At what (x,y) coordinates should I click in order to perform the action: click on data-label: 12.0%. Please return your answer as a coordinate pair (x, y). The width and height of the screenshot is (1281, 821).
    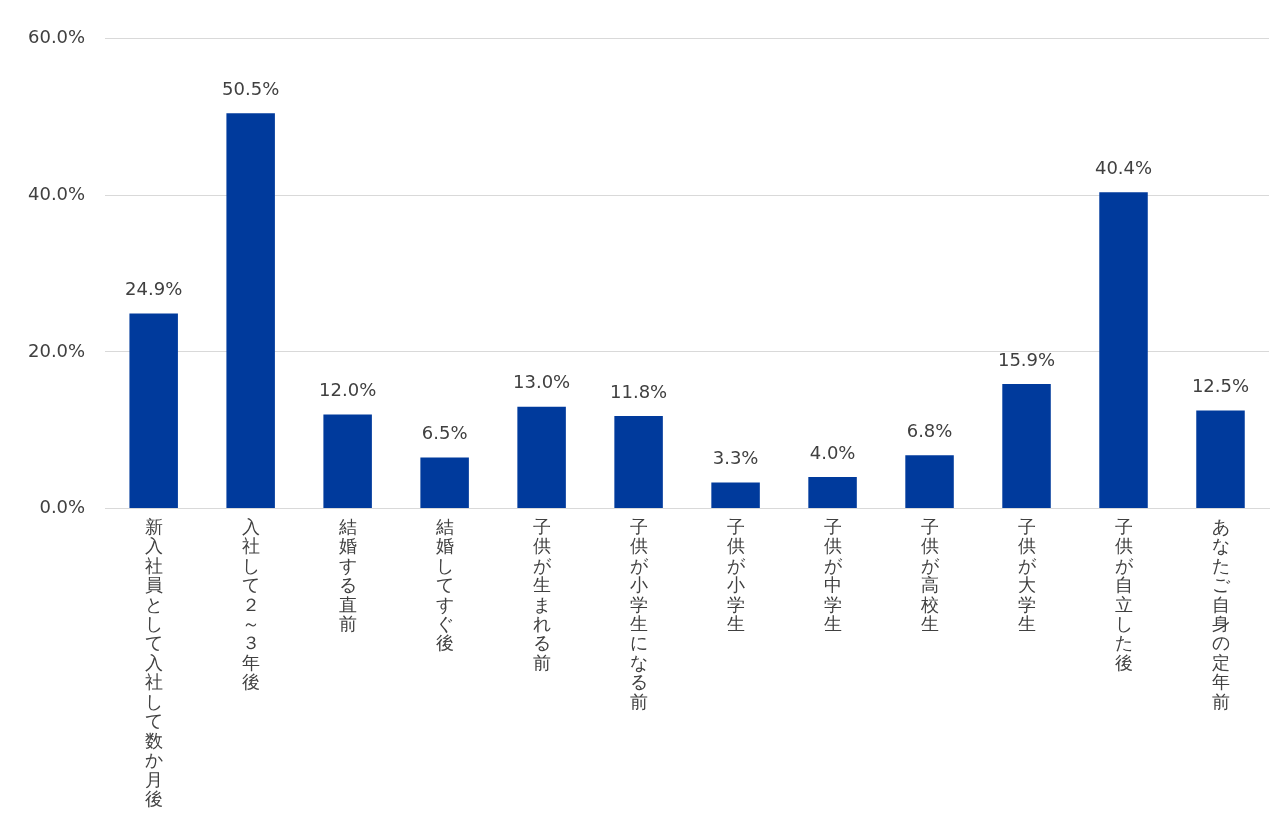
    Looking at the image, I should click on (348, 390).